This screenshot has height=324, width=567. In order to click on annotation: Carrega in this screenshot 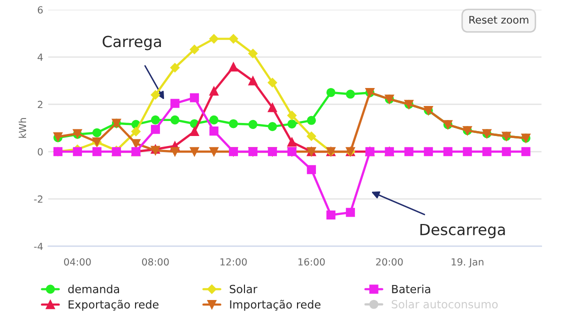, I will do `click(131, 43)`.